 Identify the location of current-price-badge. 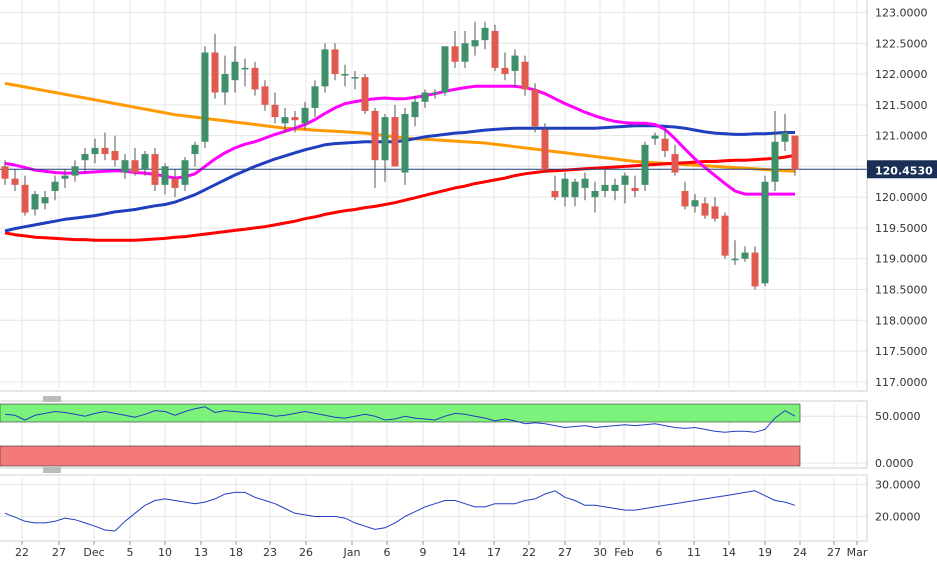
(902, 169).